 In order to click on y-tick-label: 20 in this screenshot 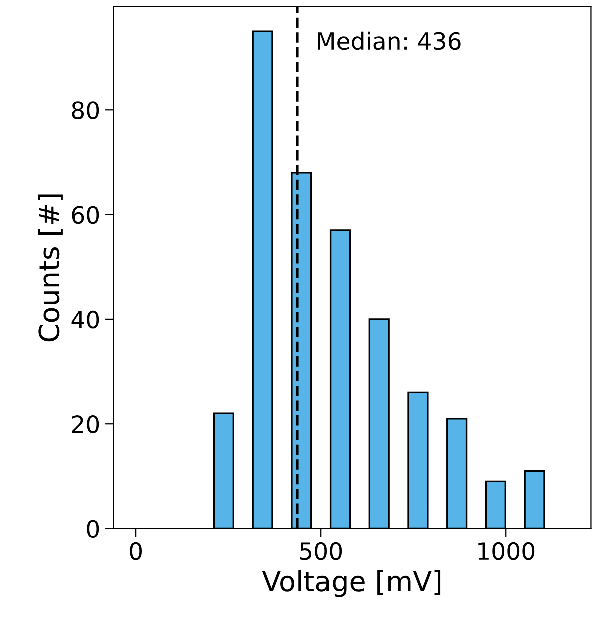, I will do `click(86, 425)`.